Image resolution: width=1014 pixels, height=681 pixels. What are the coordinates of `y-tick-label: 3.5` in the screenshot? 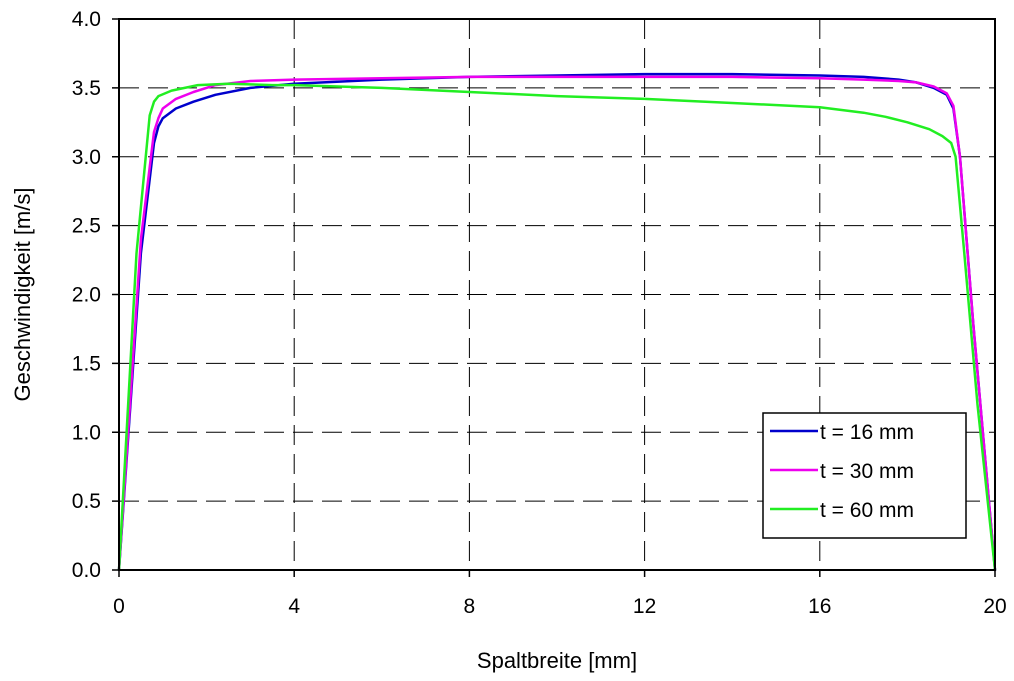 It's located at (86, 88).